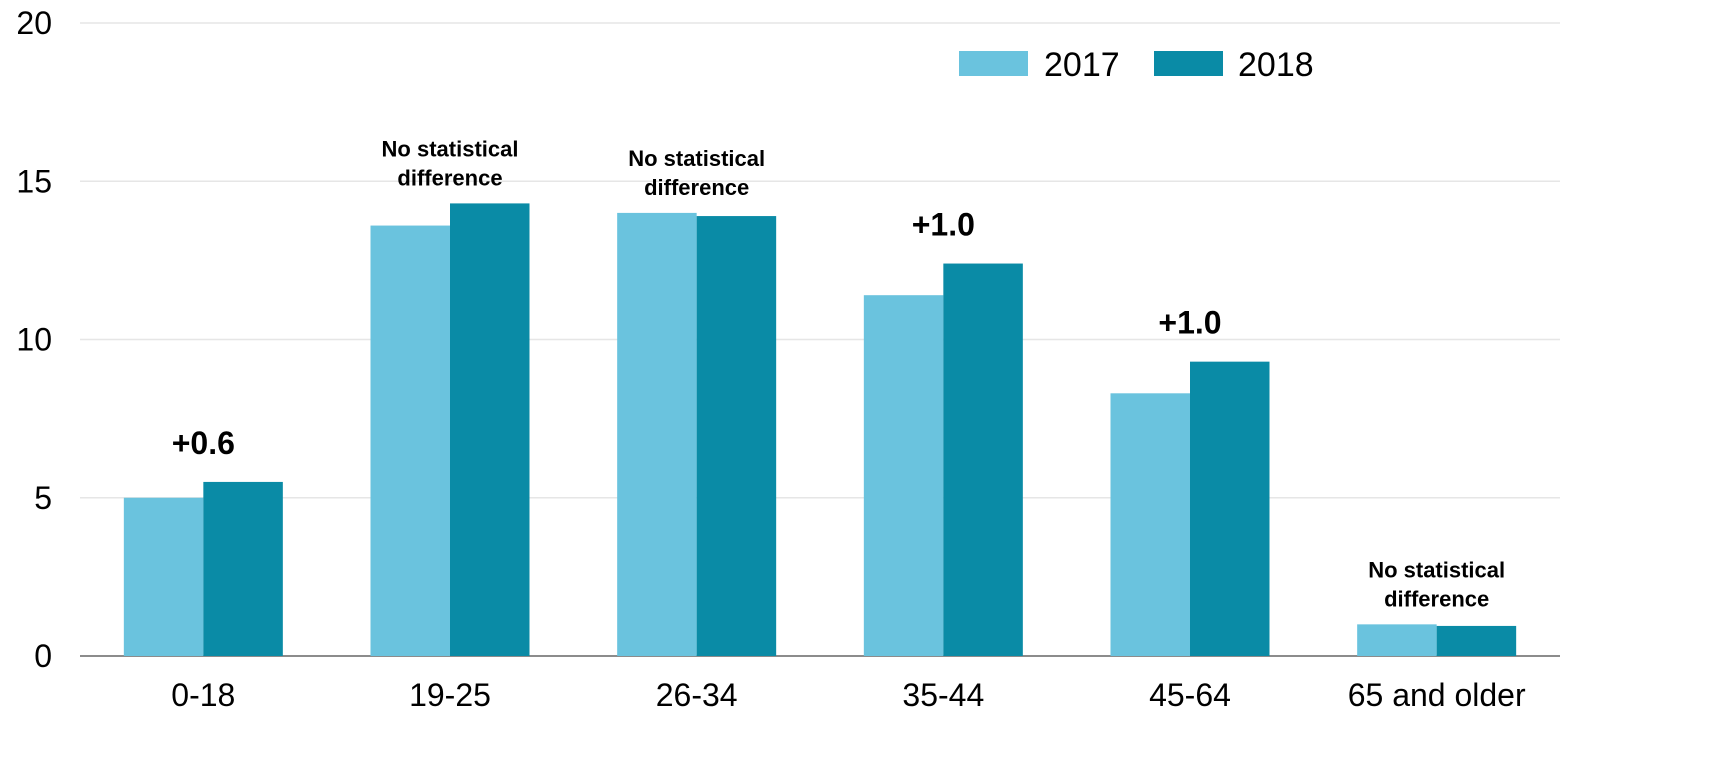 The image size is (1719, 779). What do you see at coordinates (1188, 63) in the screenshot?
I see `legend-swatch-2018` at bounding box center [1188, 63].